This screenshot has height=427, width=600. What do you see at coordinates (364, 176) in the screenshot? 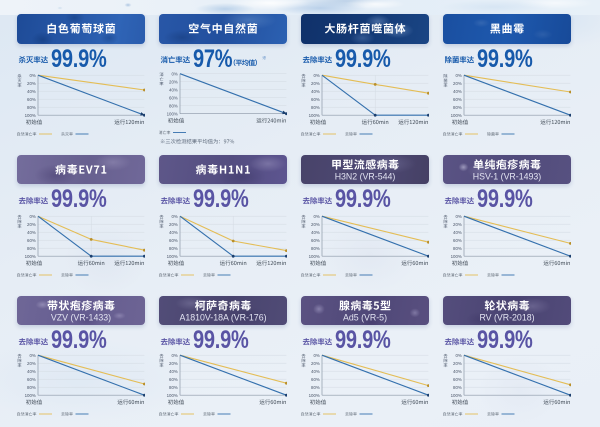
I see `svg-text: H3N2 (VR-544)` at bounding box center [364, 176].